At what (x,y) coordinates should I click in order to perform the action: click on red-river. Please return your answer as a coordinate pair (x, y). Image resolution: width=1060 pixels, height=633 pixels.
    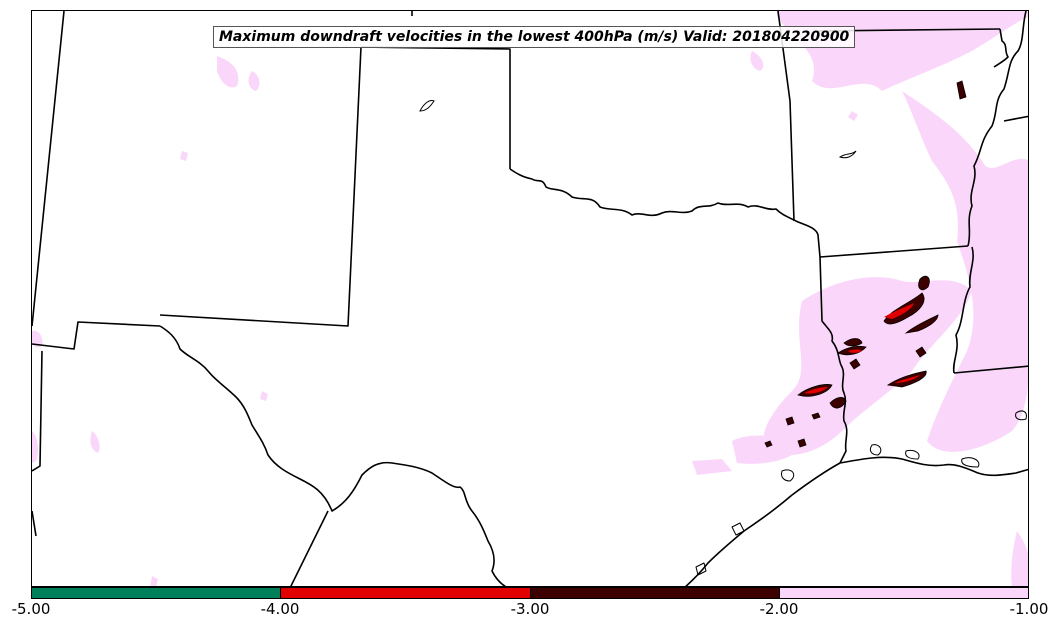
    Looking at the image, I should click on (653, 195).